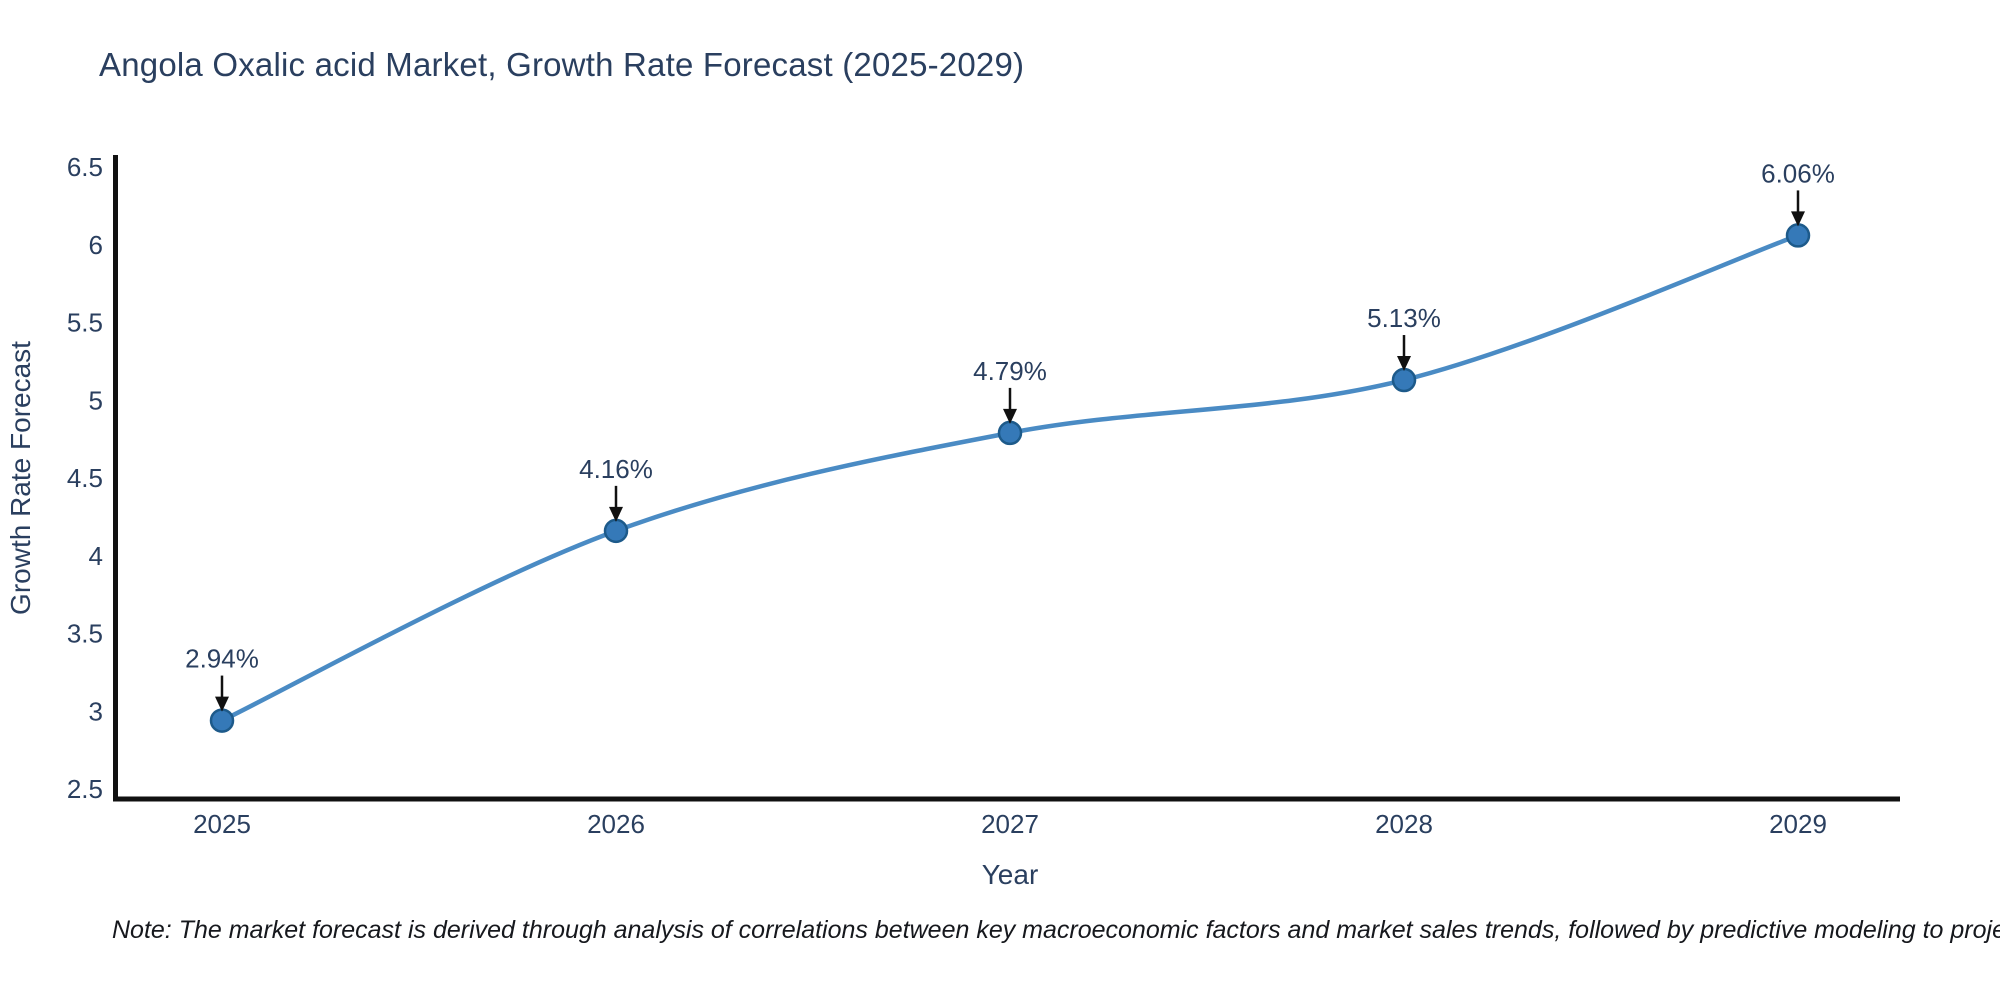 This screenshot has width=2000, height=1000. Describe the element at coordinates (1010, 874) in the screenshot. I see `x-axis-title: Year` at that location.